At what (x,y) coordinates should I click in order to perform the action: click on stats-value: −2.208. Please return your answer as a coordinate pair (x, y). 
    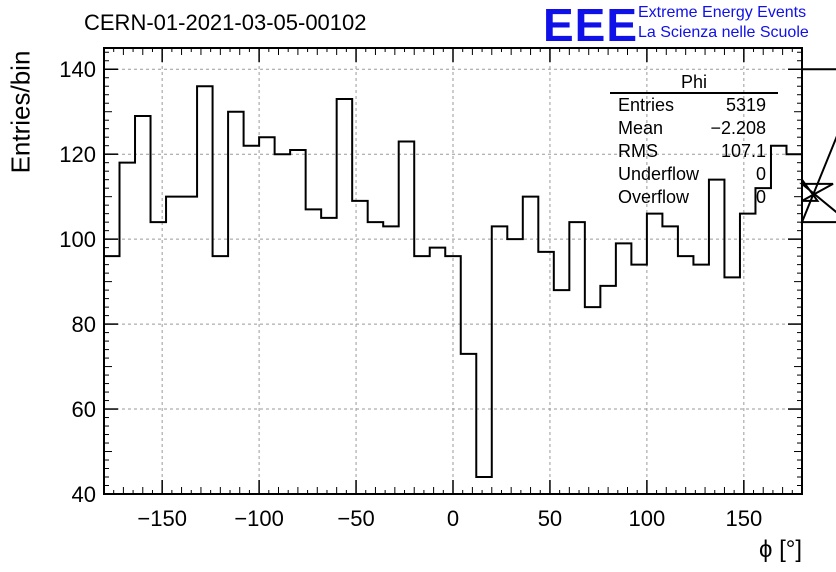
    Looking at the image, I should click on (738, 128).